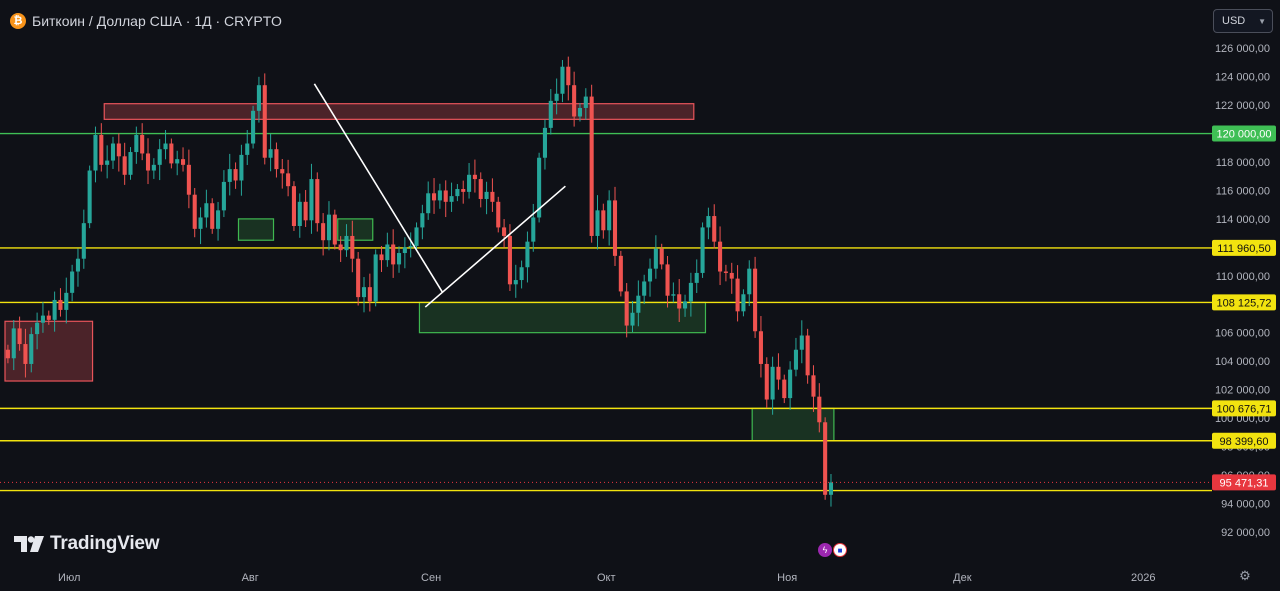  Describe the element at coordinates (431, 578) in the screenshot. I see `x-tick-label-2: Сен` at that location.